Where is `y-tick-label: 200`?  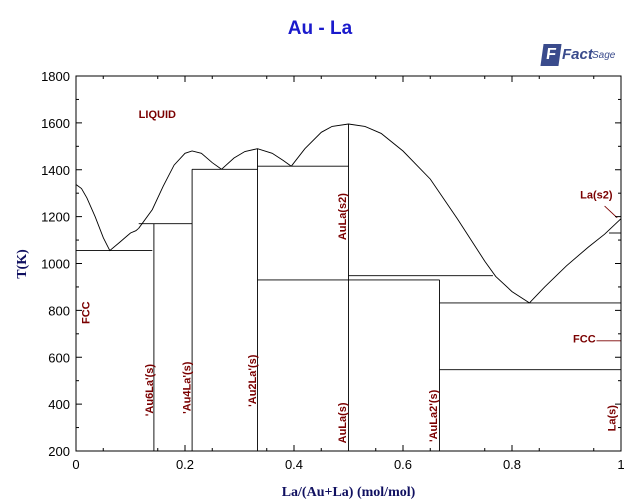
y-tick-label: 200 is located at coordinates (59, 451).